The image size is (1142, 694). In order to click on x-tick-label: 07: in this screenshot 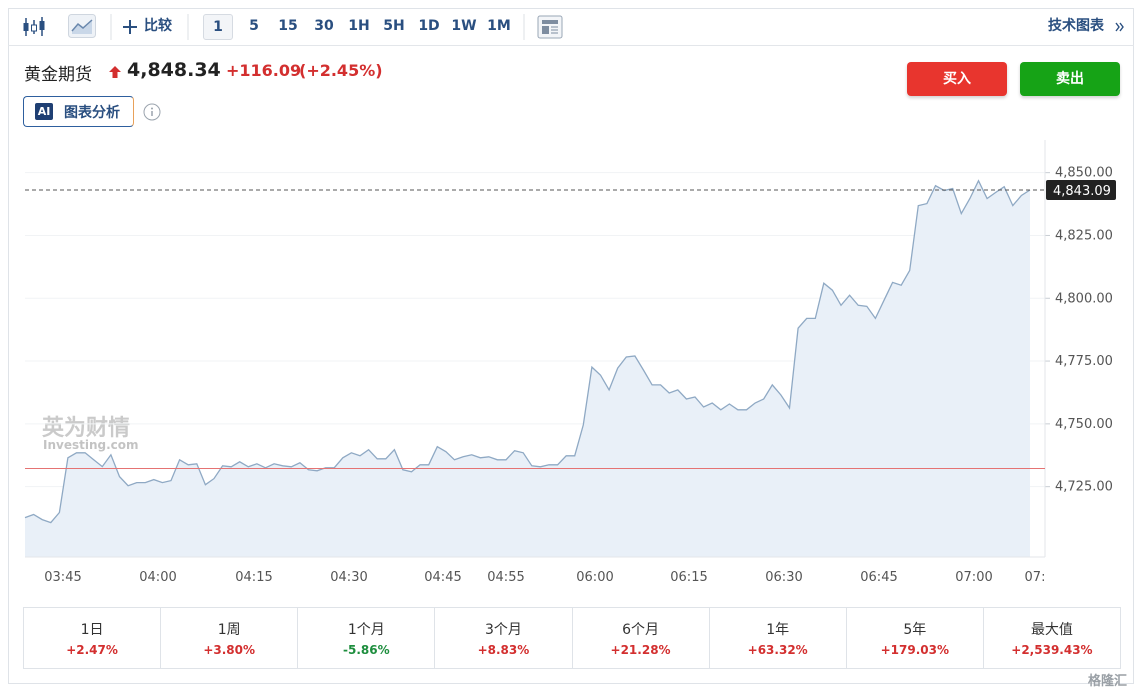, I will do `click(1035, 577)`.